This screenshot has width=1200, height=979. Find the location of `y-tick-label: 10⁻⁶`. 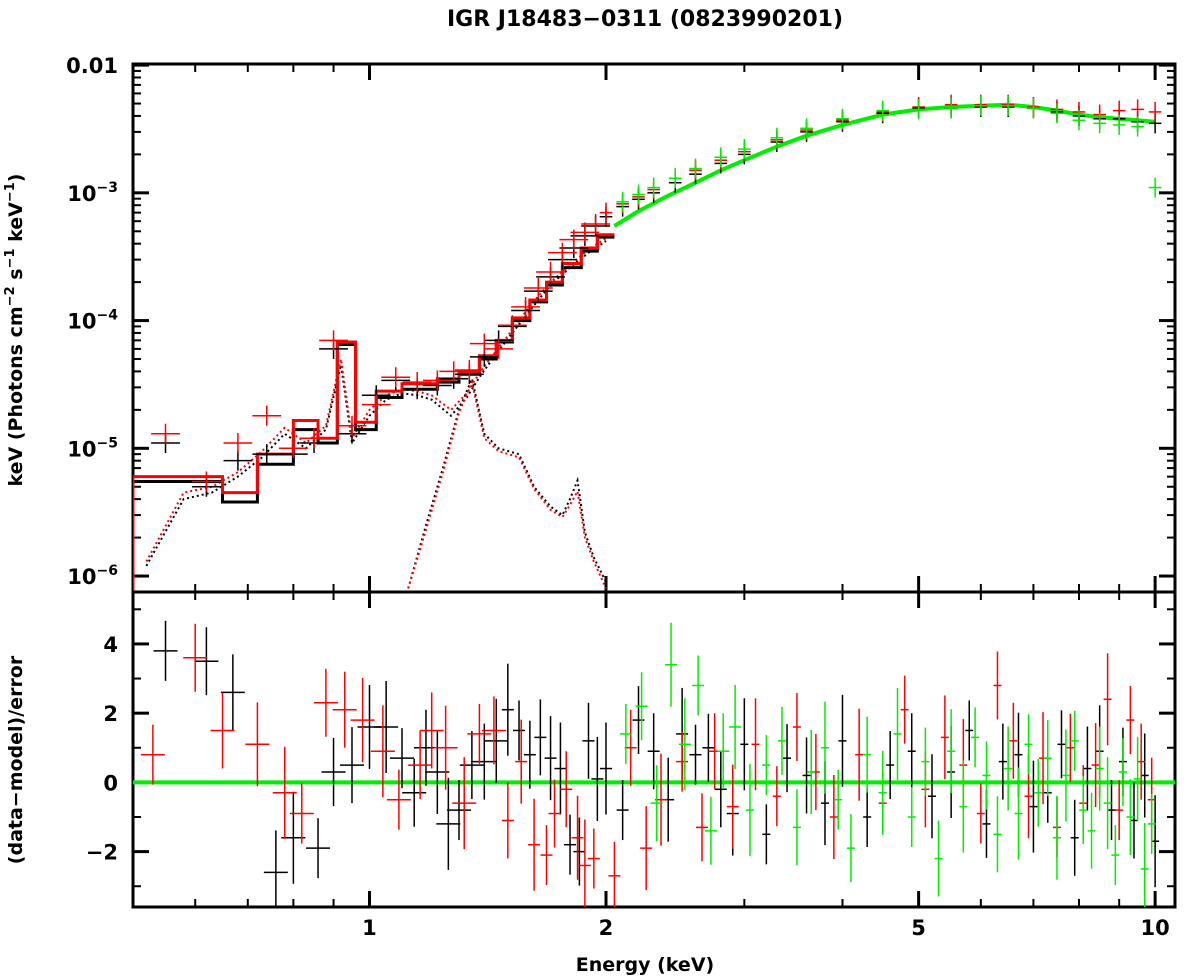

y-tick-label: 10⁻⁶ is located at coordinates (92, 576).